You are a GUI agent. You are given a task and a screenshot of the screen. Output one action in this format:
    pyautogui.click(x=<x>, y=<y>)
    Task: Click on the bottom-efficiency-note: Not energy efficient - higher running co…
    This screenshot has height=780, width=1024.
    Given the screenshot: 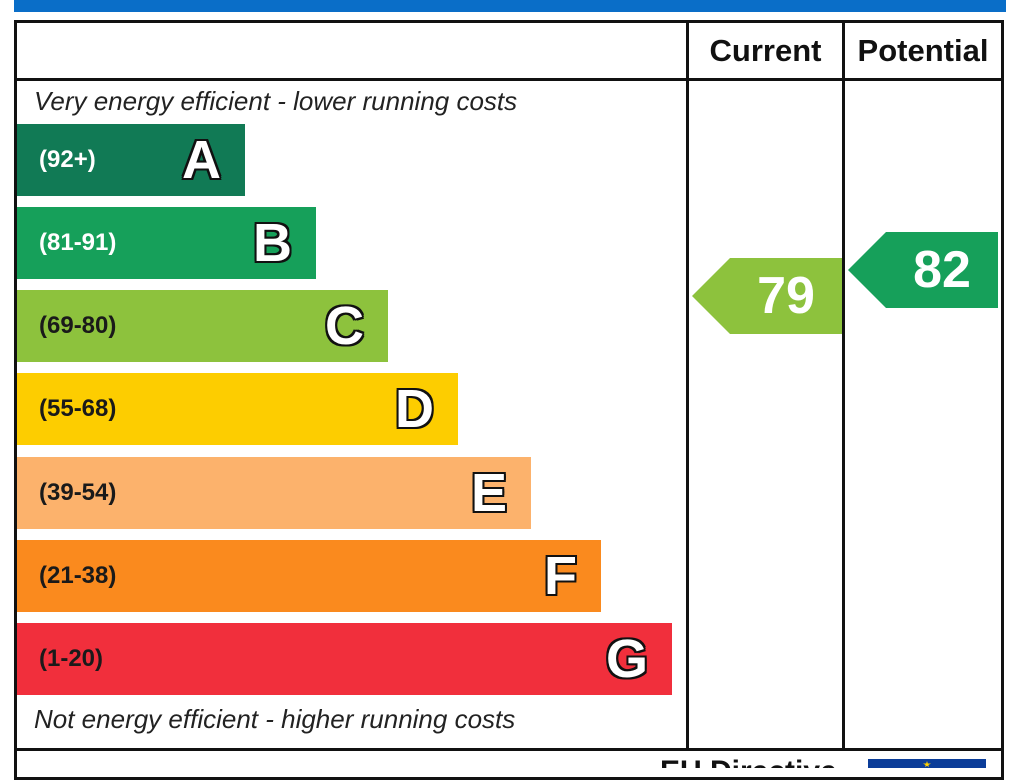 What is the action you would take?
    pyautogui.click(x=275, y=719)
    